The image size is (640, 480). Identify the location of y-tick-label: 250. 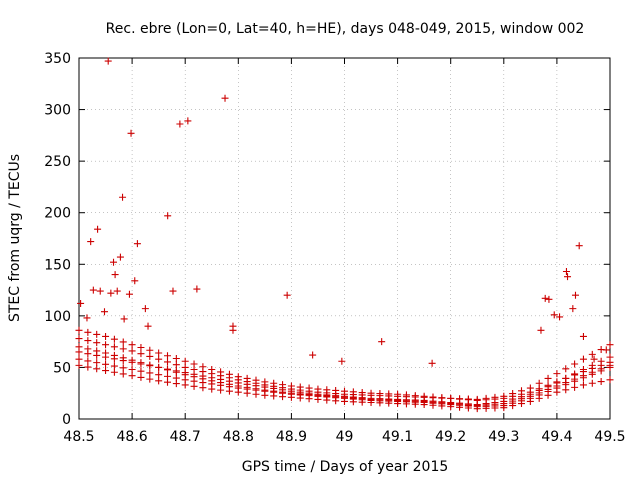
(57, 162).